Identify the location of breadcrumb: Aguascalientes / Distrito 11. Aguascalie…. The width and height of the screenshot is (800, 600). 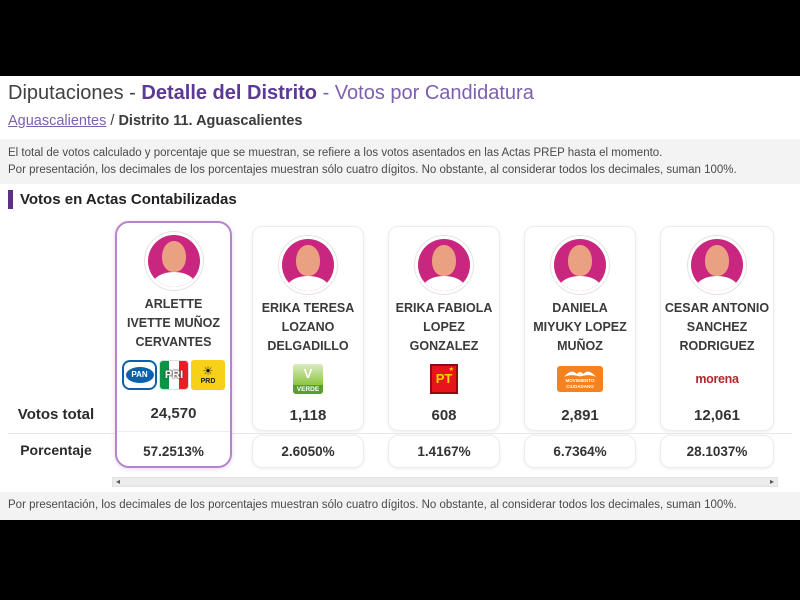
(155, 121).